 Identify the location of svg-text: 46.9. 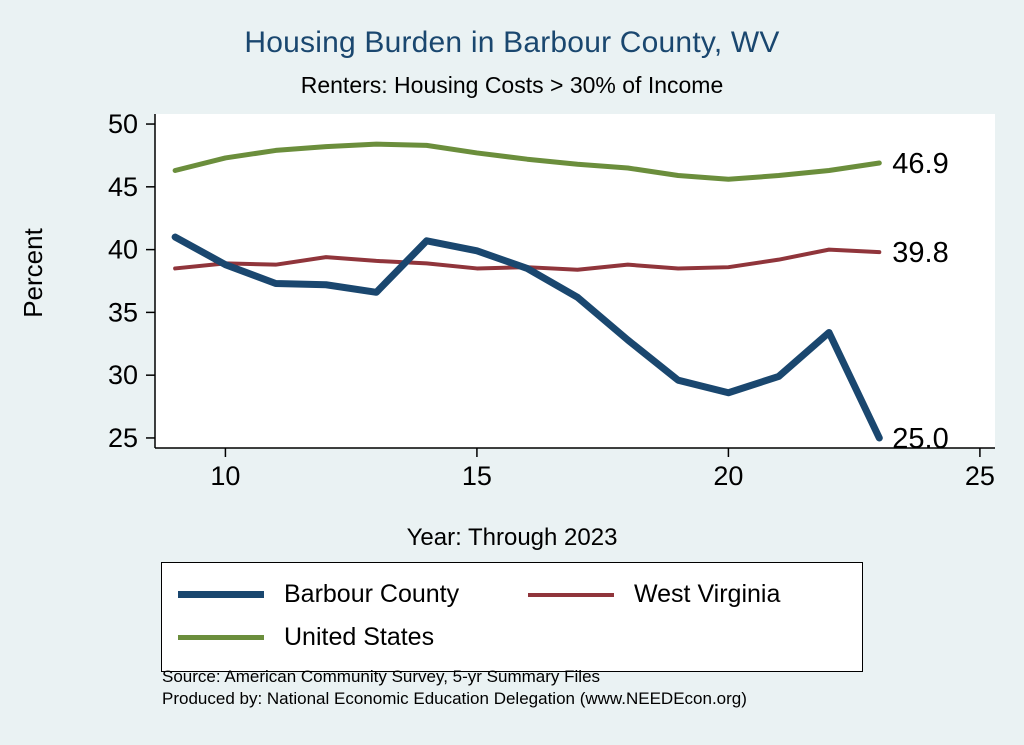
(920, 164).